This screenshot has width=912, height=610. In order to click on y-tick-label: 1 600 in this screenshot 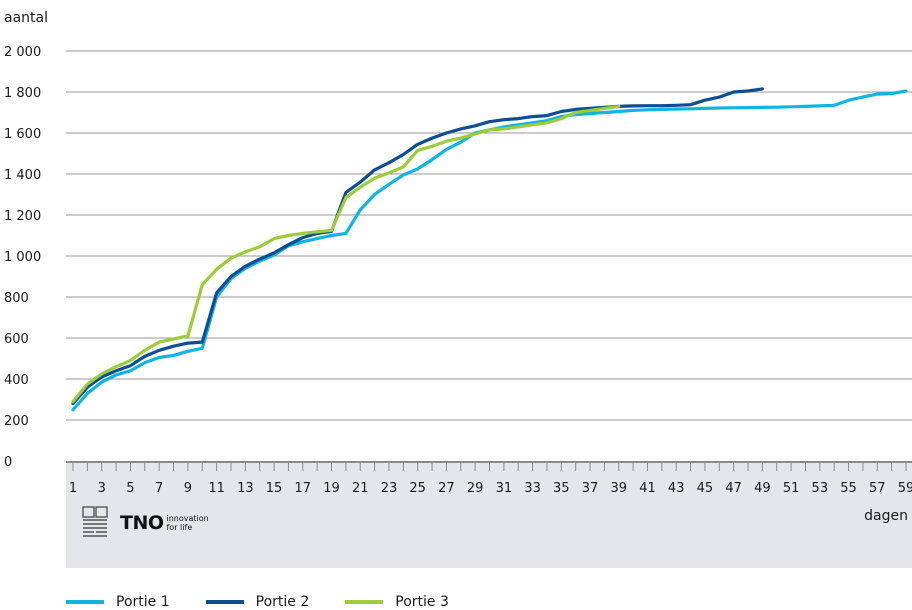, I will do `click(22, 134)`.